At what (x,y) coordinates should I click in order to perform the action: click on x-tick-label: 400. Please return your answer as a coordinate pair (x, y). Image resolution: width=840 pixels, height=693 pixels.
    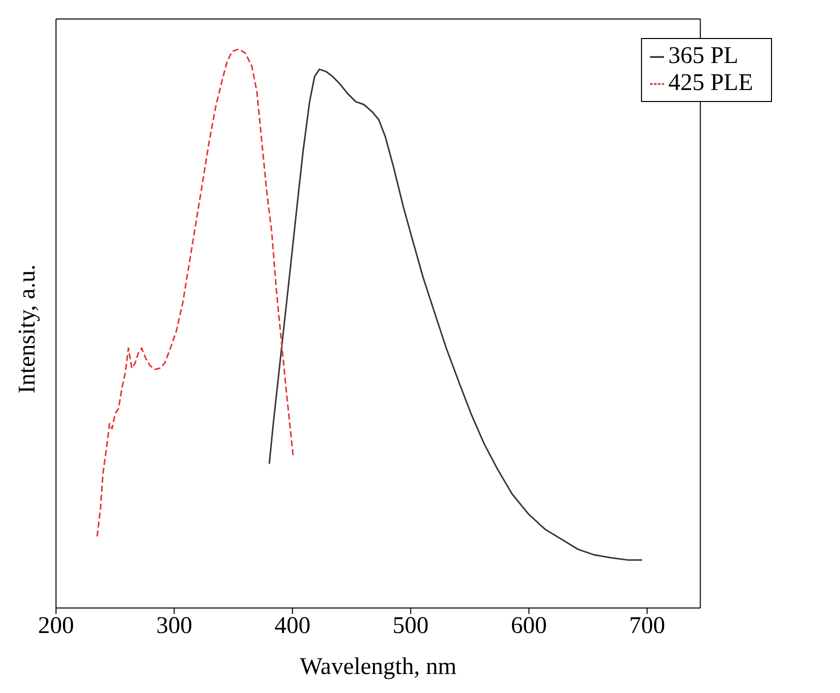
    Looking at the image, I should click on (292, 626).